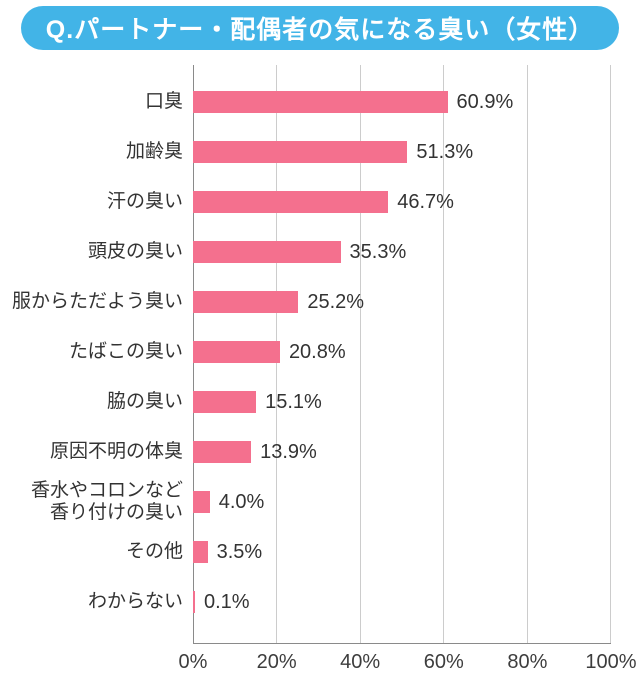  Describe the element at coordinates (402, 402) in the screenshot. I see `bar-track: 15.1%` at that location.